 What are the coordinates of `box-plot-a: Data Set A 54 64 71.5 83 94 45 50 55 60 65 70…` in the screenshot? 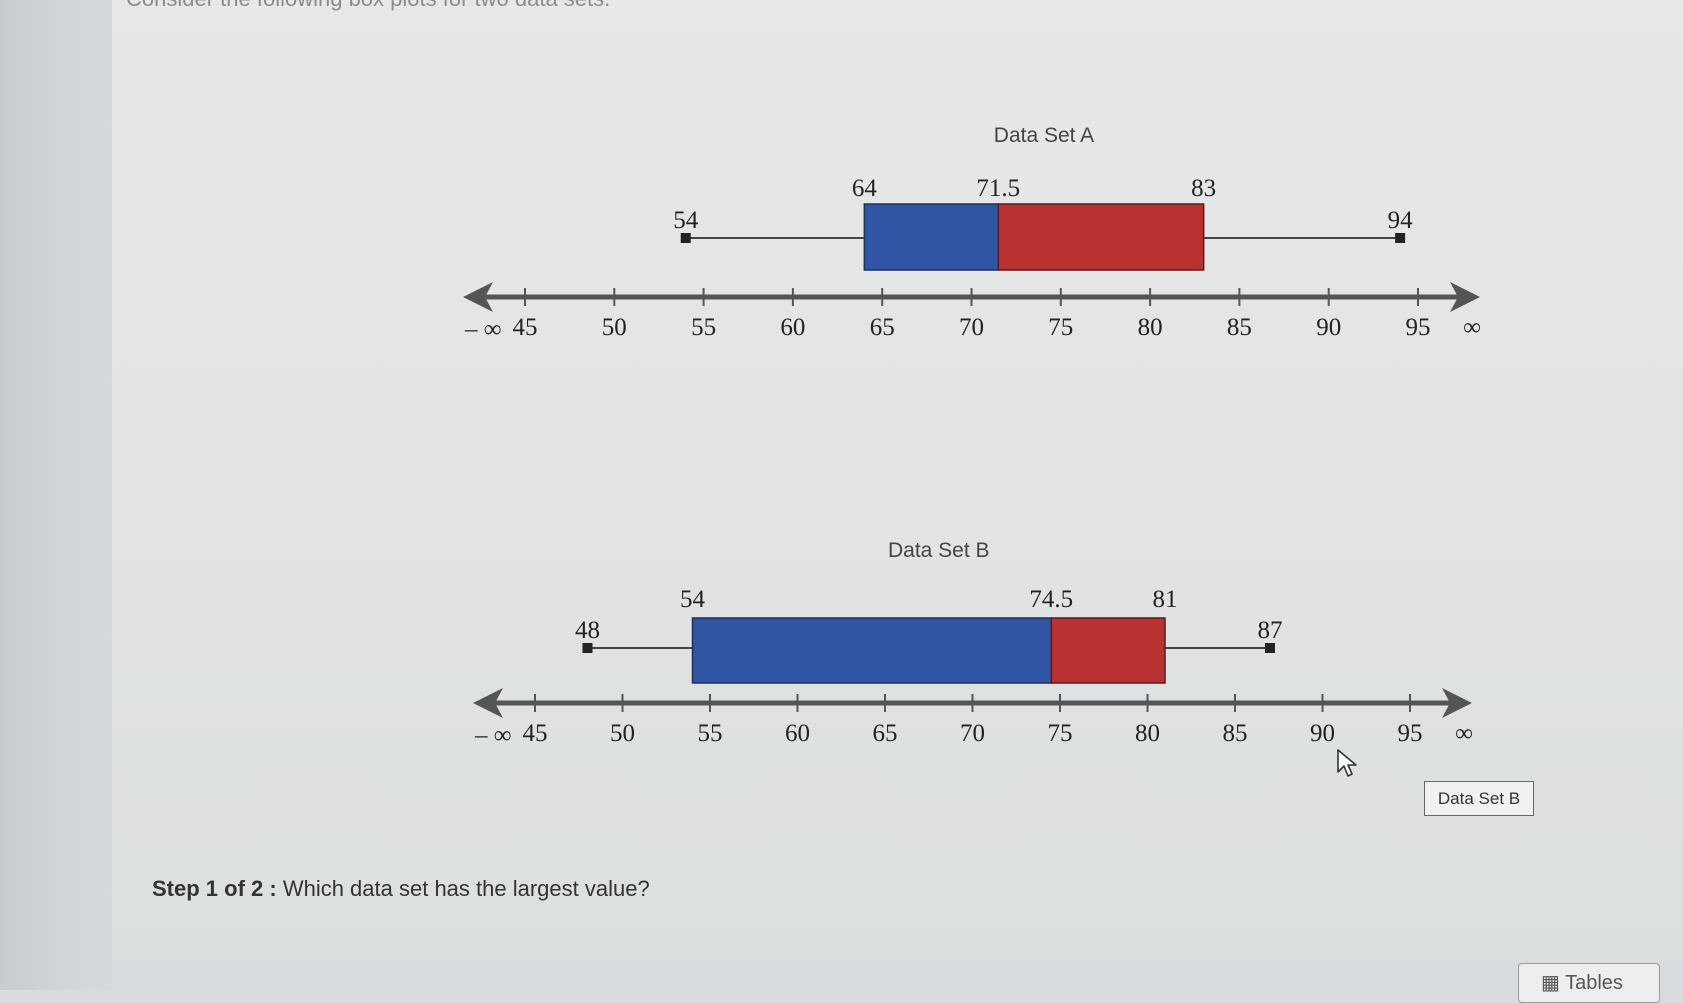 It's located at (972, 233).